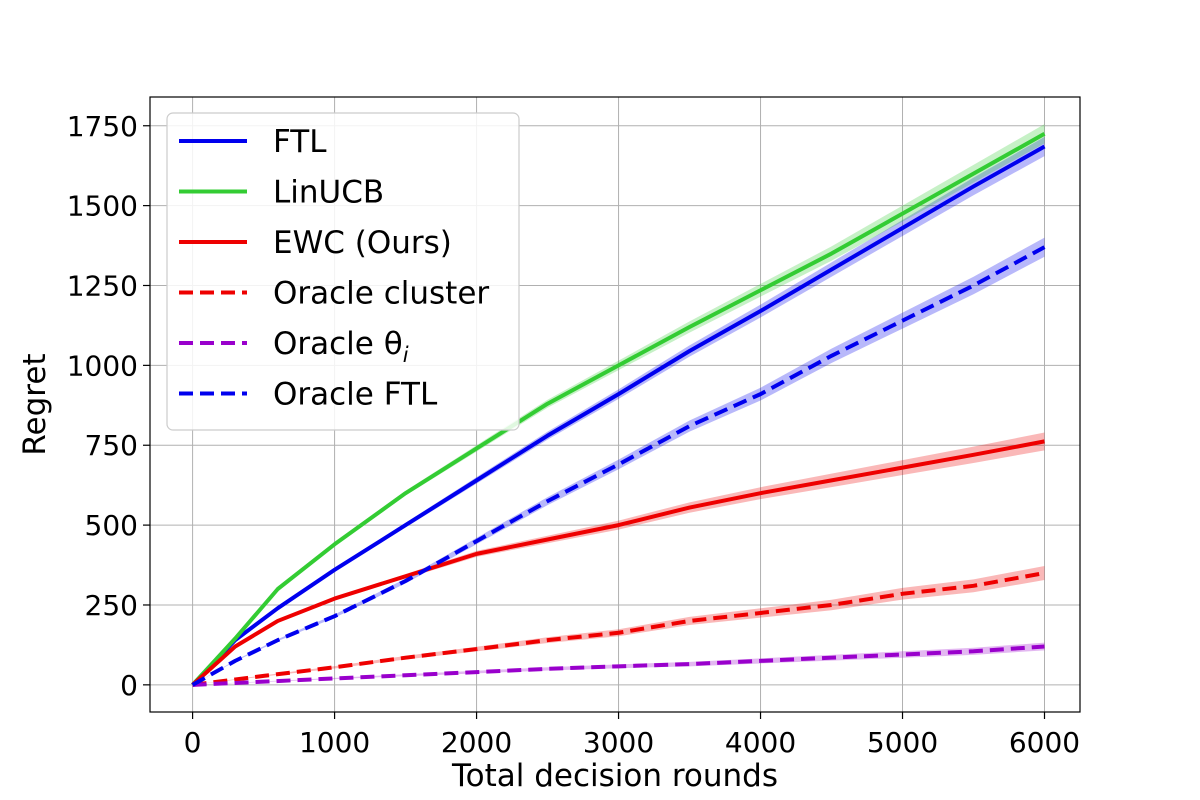  I want to click on legend-box, so click(343, 271).